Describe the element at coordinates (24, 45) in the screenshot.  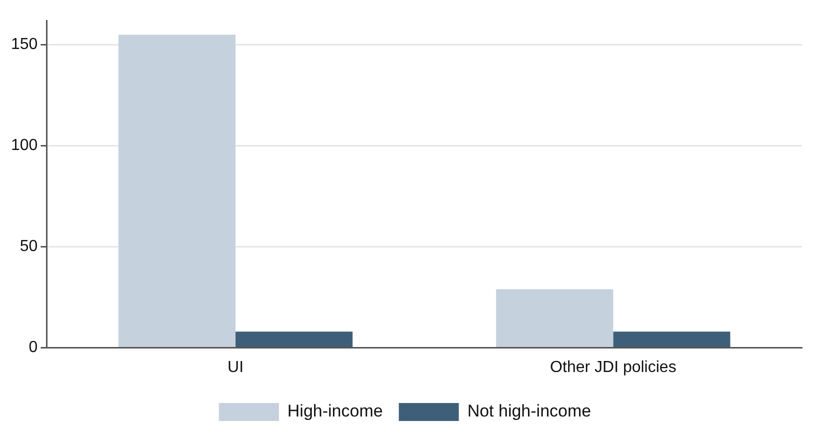
I see `y-tick-label: 150` at that location.